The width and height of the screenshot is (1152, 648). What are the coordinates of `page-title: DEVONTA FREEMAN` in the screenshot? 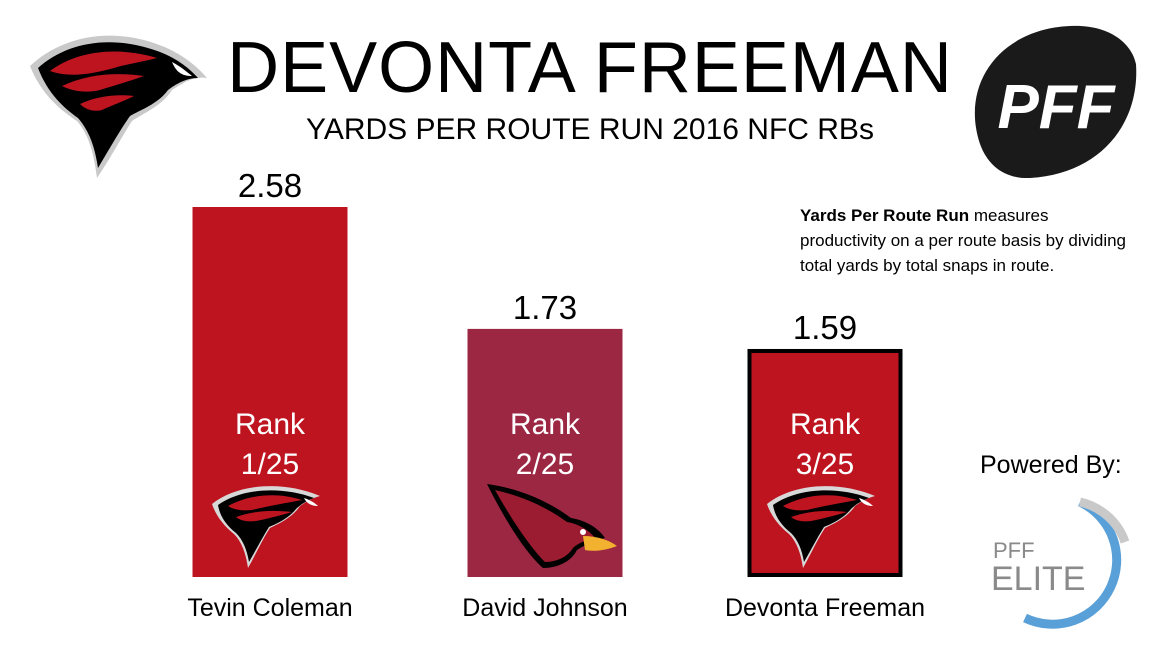 It's located at (590, 68).